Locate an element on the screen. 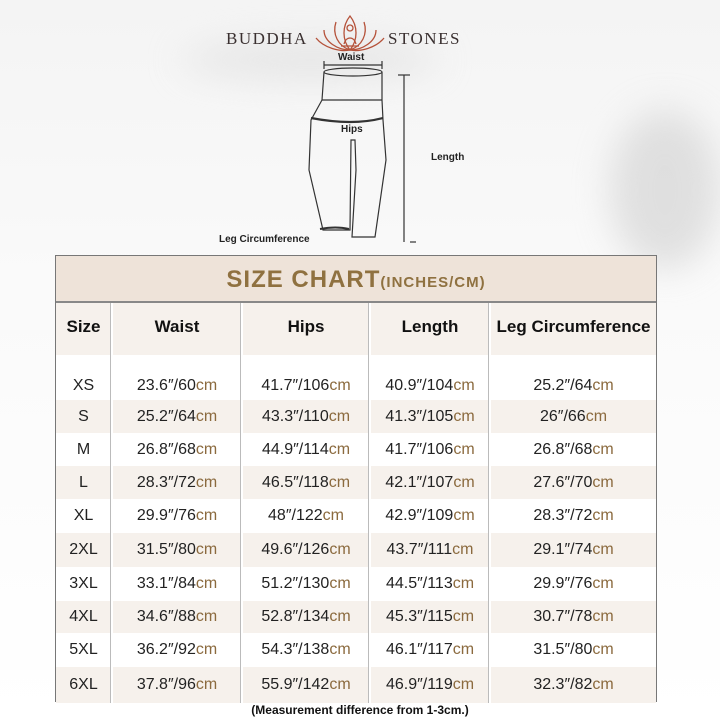 Image resolution: width=720 pixels, height=720 pixels. leg-circumference-cell: 31.5″/80 cm is located at coordinates (573, 650).